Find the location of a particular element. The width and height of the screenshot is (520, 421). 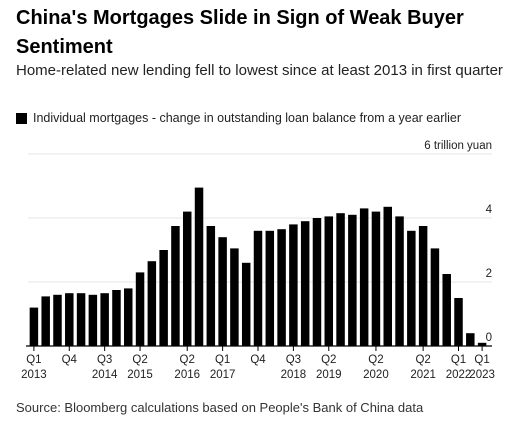

x-tick-label-year: 2019 is located at coordinates (329, 375).